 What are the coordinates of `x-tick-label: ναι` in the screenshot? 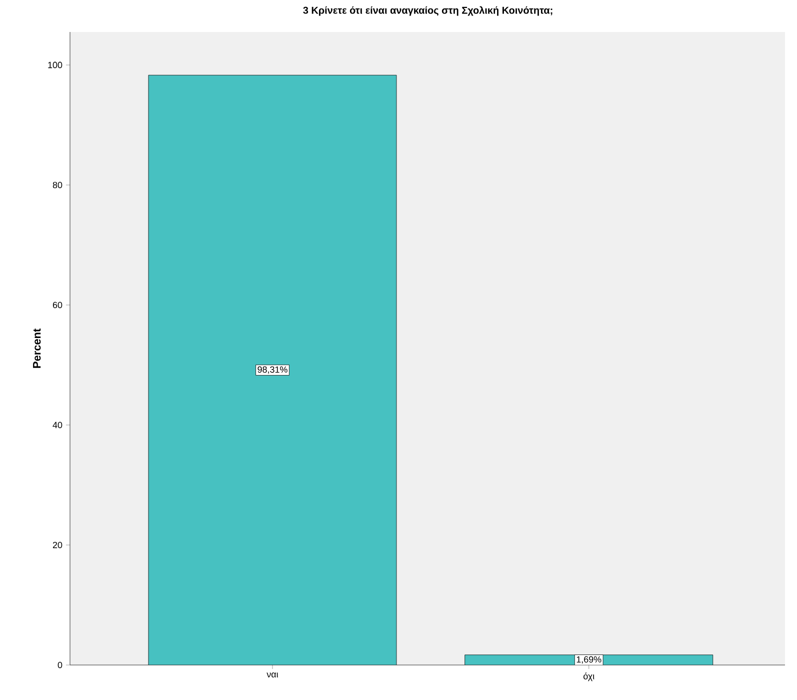 It's located at (272, 675).